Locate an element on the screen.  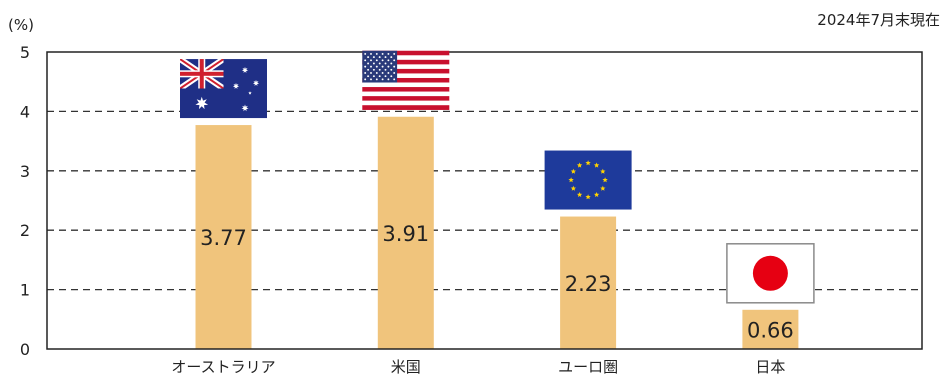
y-tick-label: 3 is located at coordinates (25, 171).